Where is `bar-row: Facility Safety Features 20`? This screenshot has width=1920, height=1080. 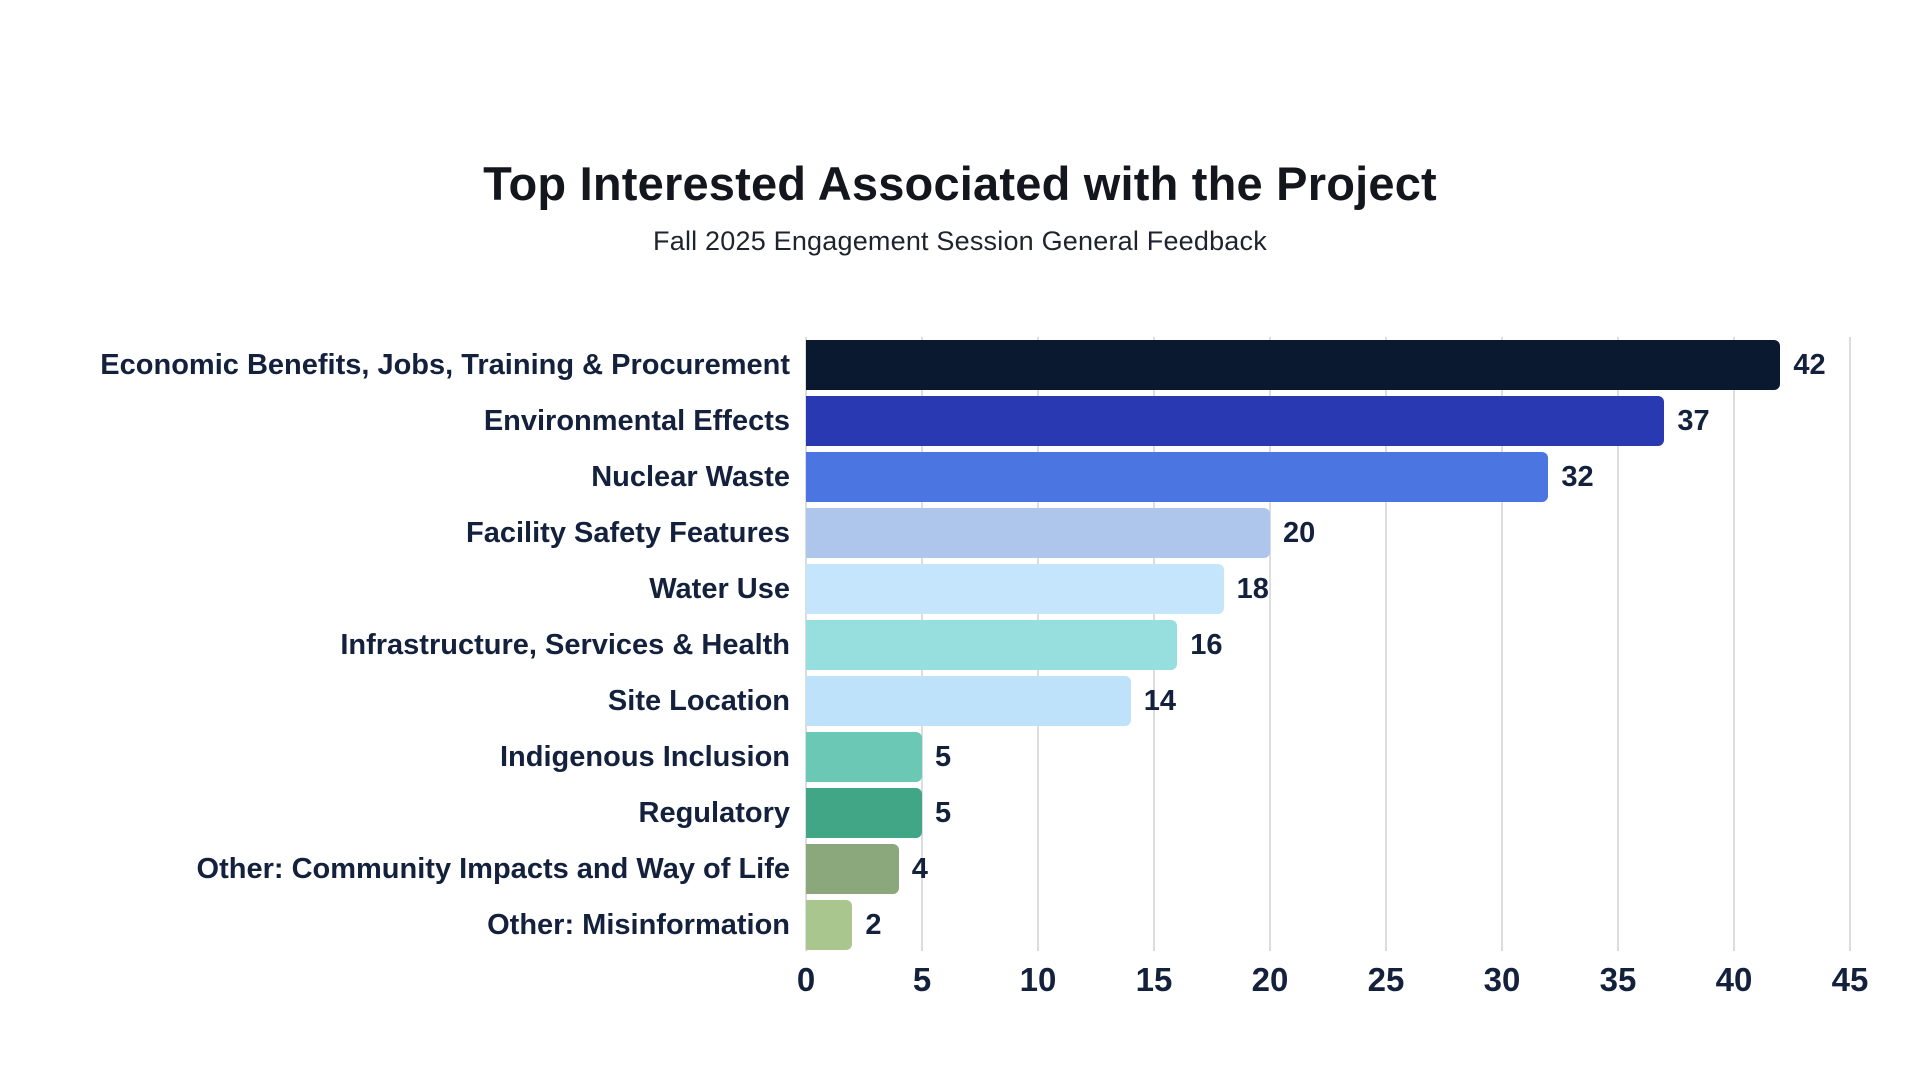
bar-row: Facility Safety Features 20 is located at coordinates (950, 533).